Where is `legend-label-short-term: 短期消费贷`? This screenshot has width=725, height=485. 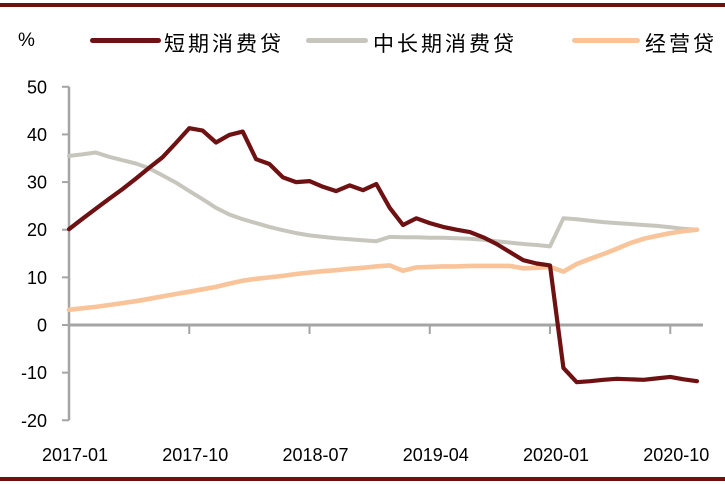
legend-label-short-term: 短期消费贷 is located at coordinates (224, 44).